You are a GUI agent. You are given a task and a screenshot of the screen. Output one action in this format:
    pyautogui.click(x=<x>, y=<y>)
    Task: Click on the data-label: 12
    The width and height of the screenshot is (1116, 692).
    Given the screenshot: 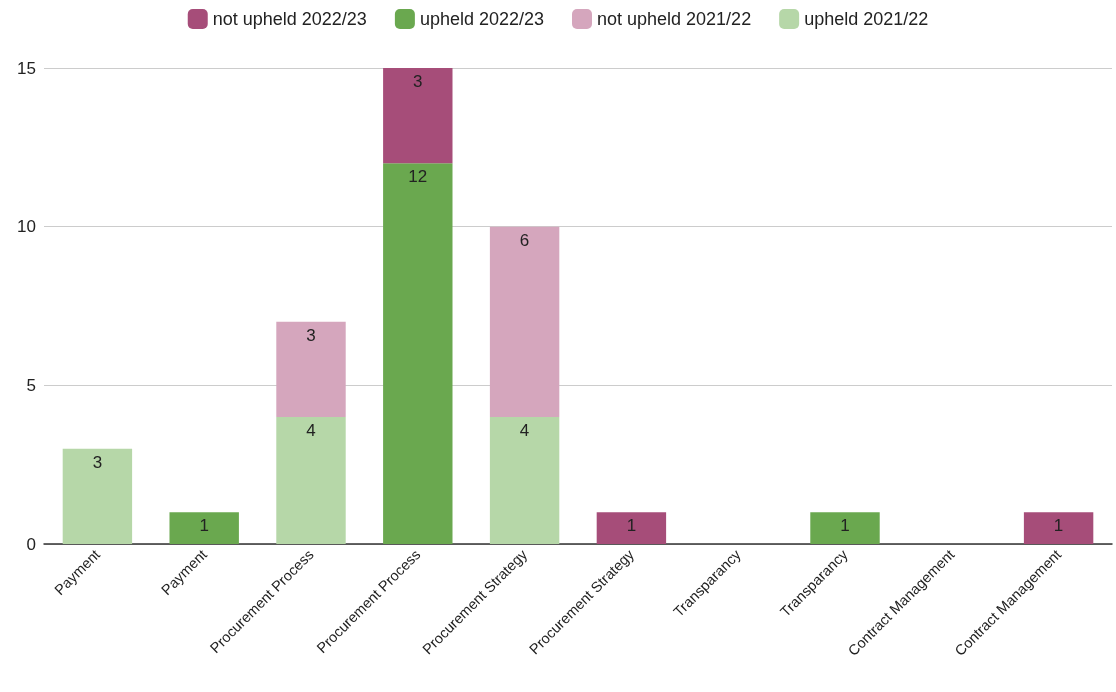 What is the action you would take?
    pyautogui.click(x=418, y=177)
    